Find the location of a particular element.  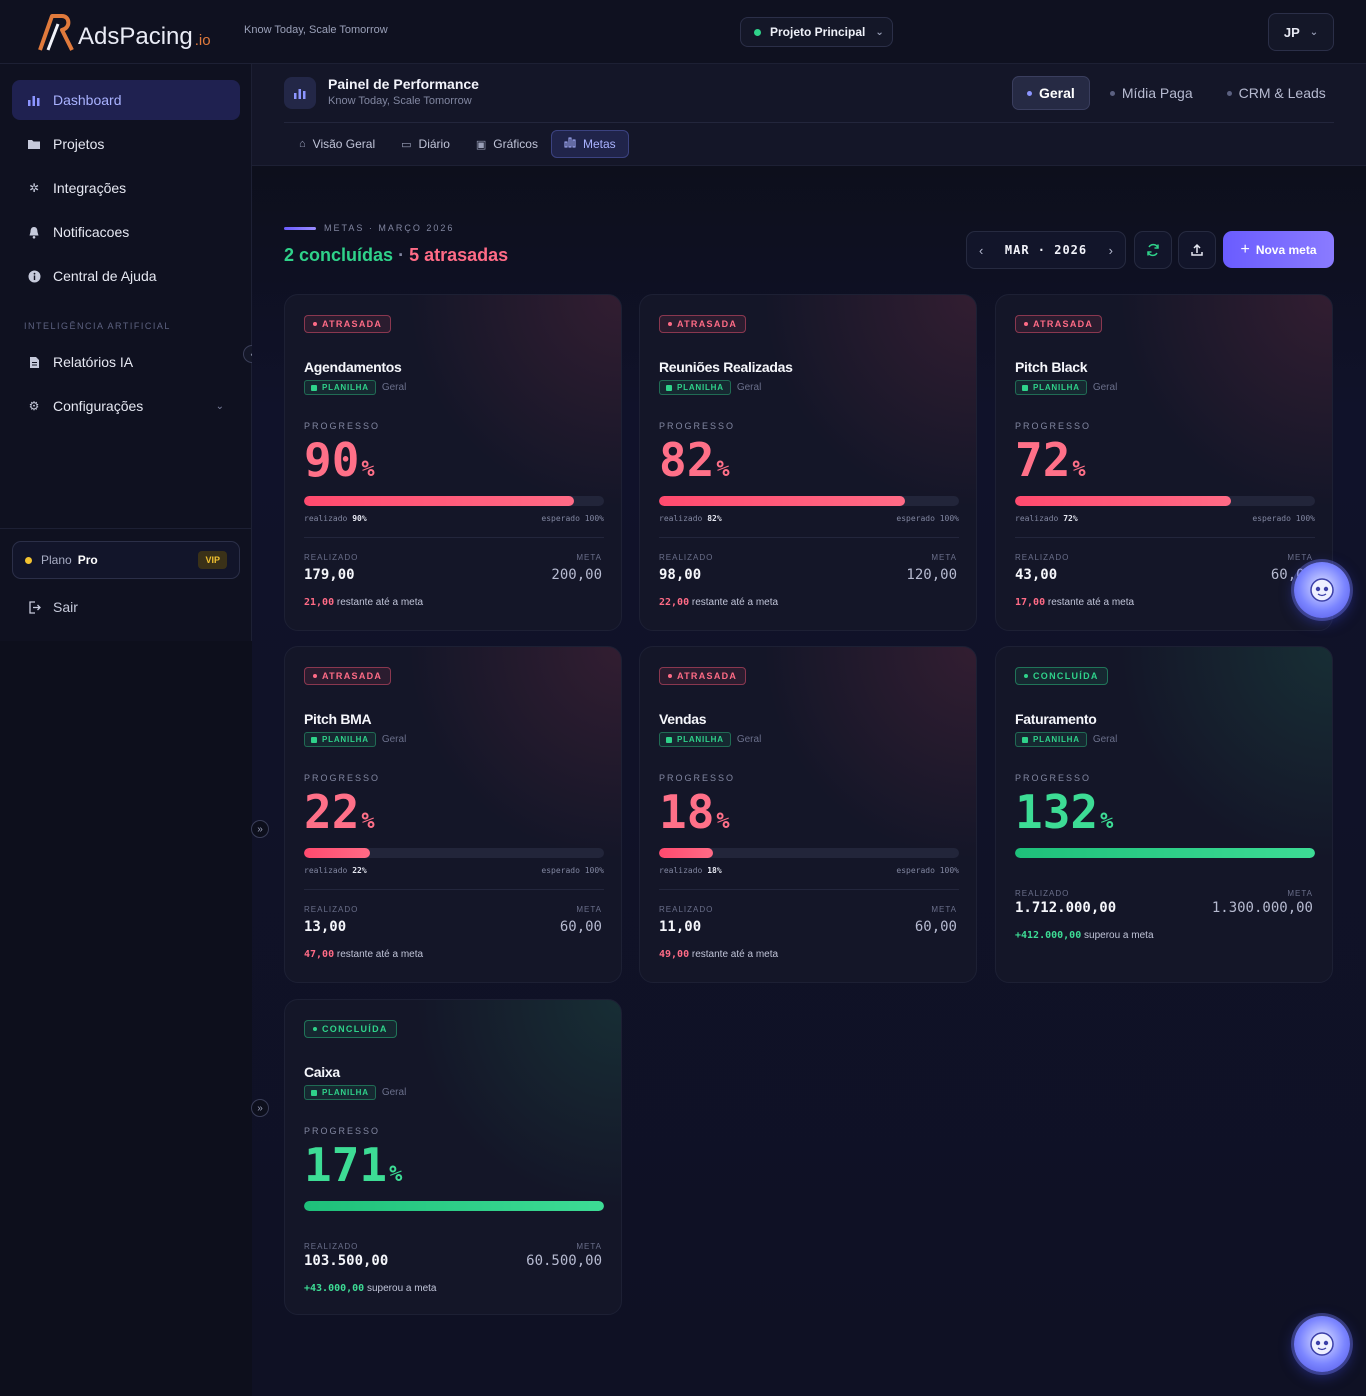

user-menu: JP ⌄ is located at coordinates (1301, 32).